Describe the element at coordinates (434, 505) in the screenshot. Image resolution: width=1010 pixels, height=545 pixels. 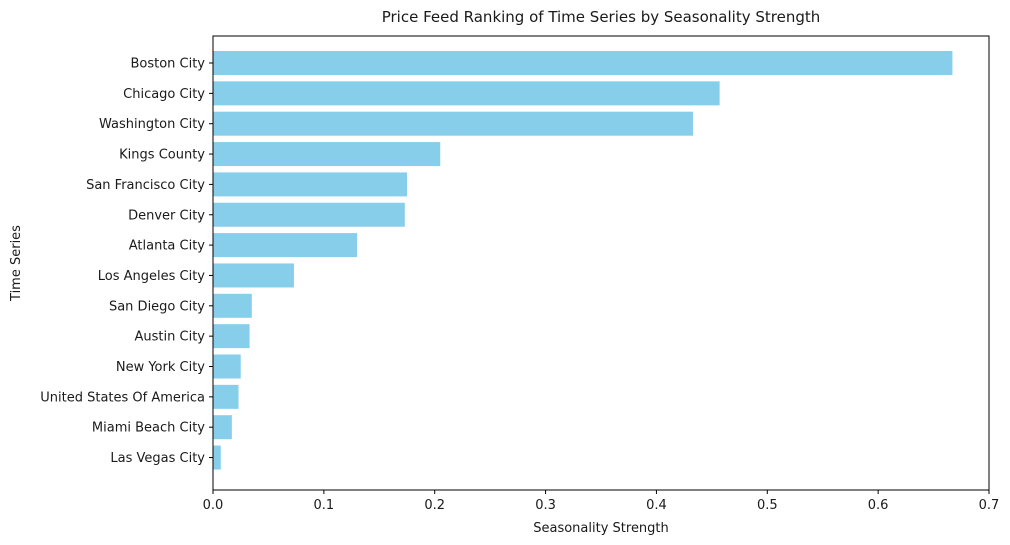
I see `x-tick-label: 0.2` at that location.